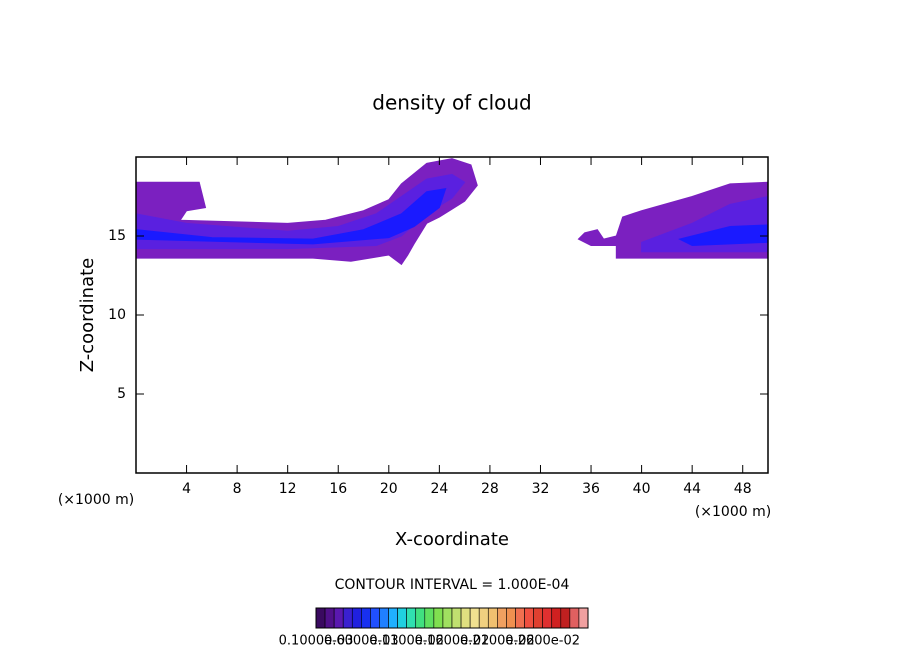 Image resolution: width=904 pixels, height=654 pixels. I want to click on colorbar-label: 0.1000e-03, so click(316, 641).